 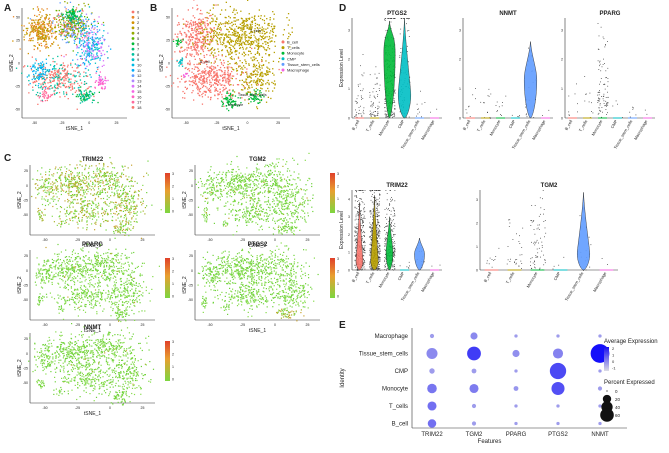 What do you see at coordinates (258, 282) in the screenshot?
I see `panel-c-ptgs2-points` at bounding box center [258, 282].